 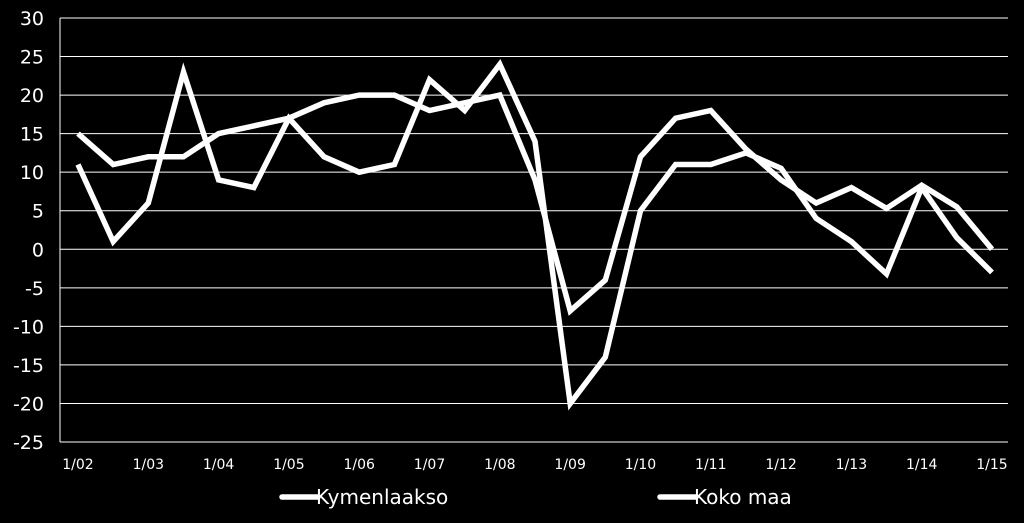 What do you see at coordinates (32, 19) in the screenshot?
I see `y-tick-label: 30` at bounding box center [32, 19].